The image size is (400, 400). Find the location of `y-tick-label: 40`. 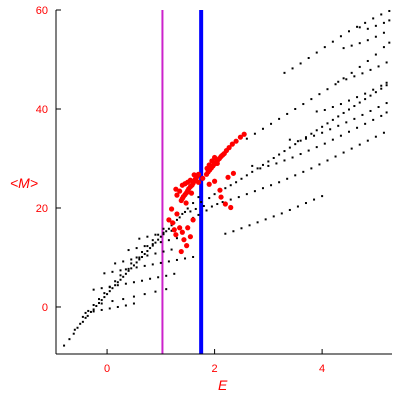

y-tick-label: 40 is located at coordinates (42, 110).